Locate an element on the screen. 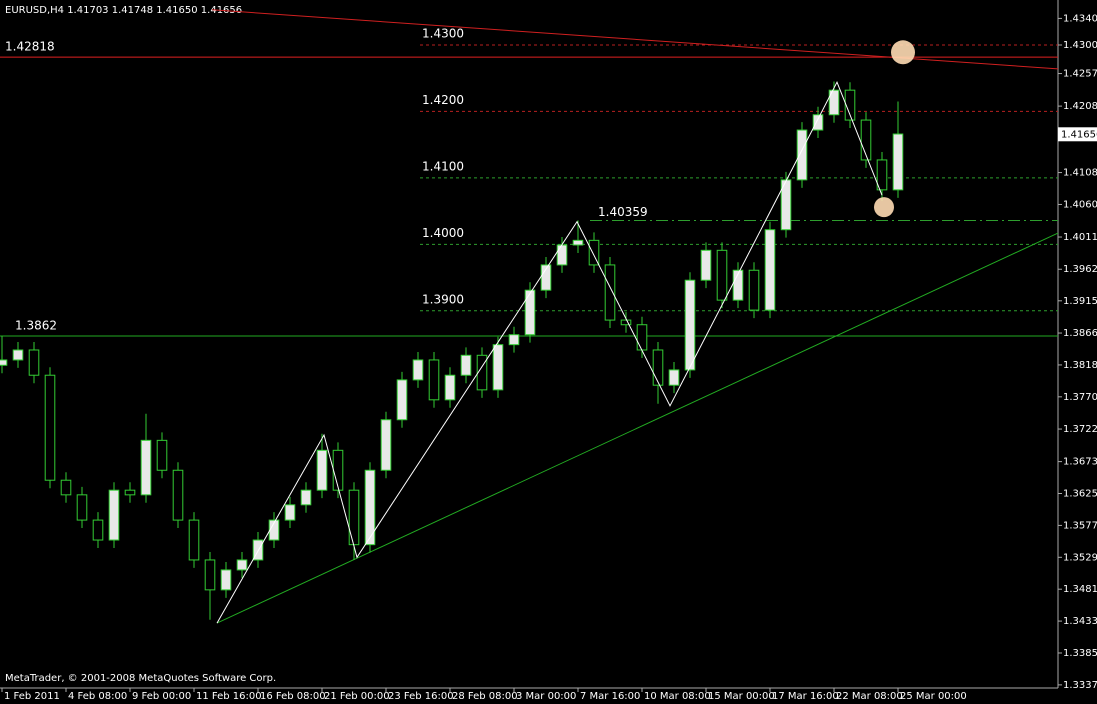 The width and height of the screenshot is (1097, 704). x-tick-label: 10 Mar 08:00 is located at coordinates (677, 696).